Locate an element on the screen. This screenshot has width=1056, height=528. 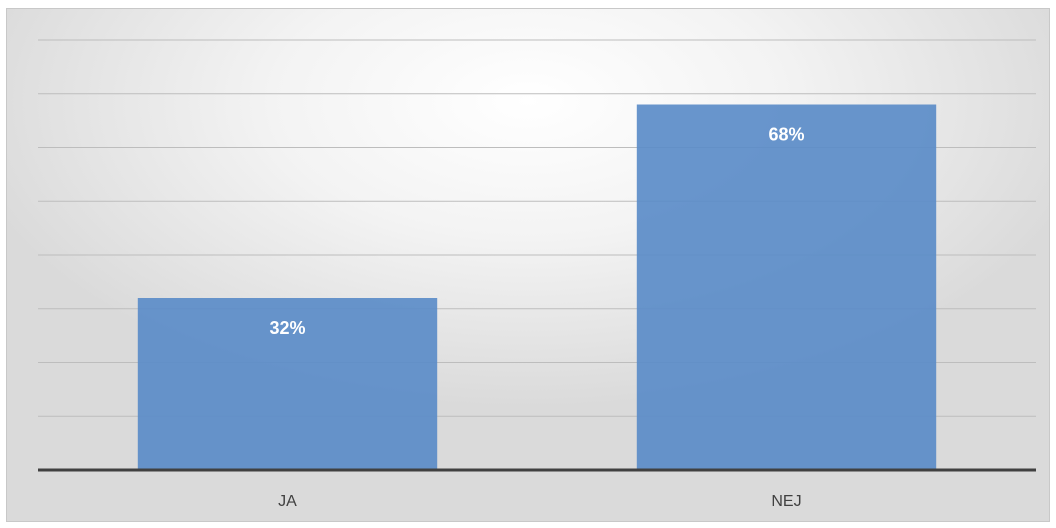
data-label-ja: 32% is located at coordinates (287, 328).